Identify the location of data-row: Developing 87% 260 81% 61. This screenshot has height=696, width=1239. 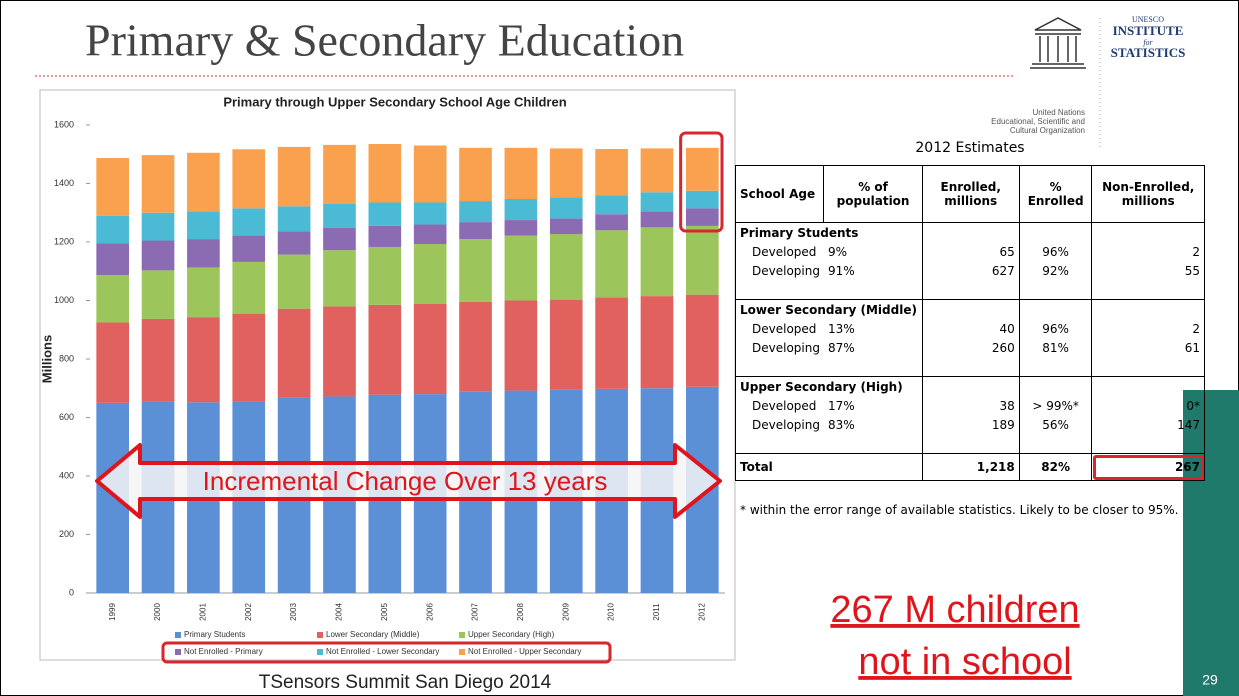
(970, 347).